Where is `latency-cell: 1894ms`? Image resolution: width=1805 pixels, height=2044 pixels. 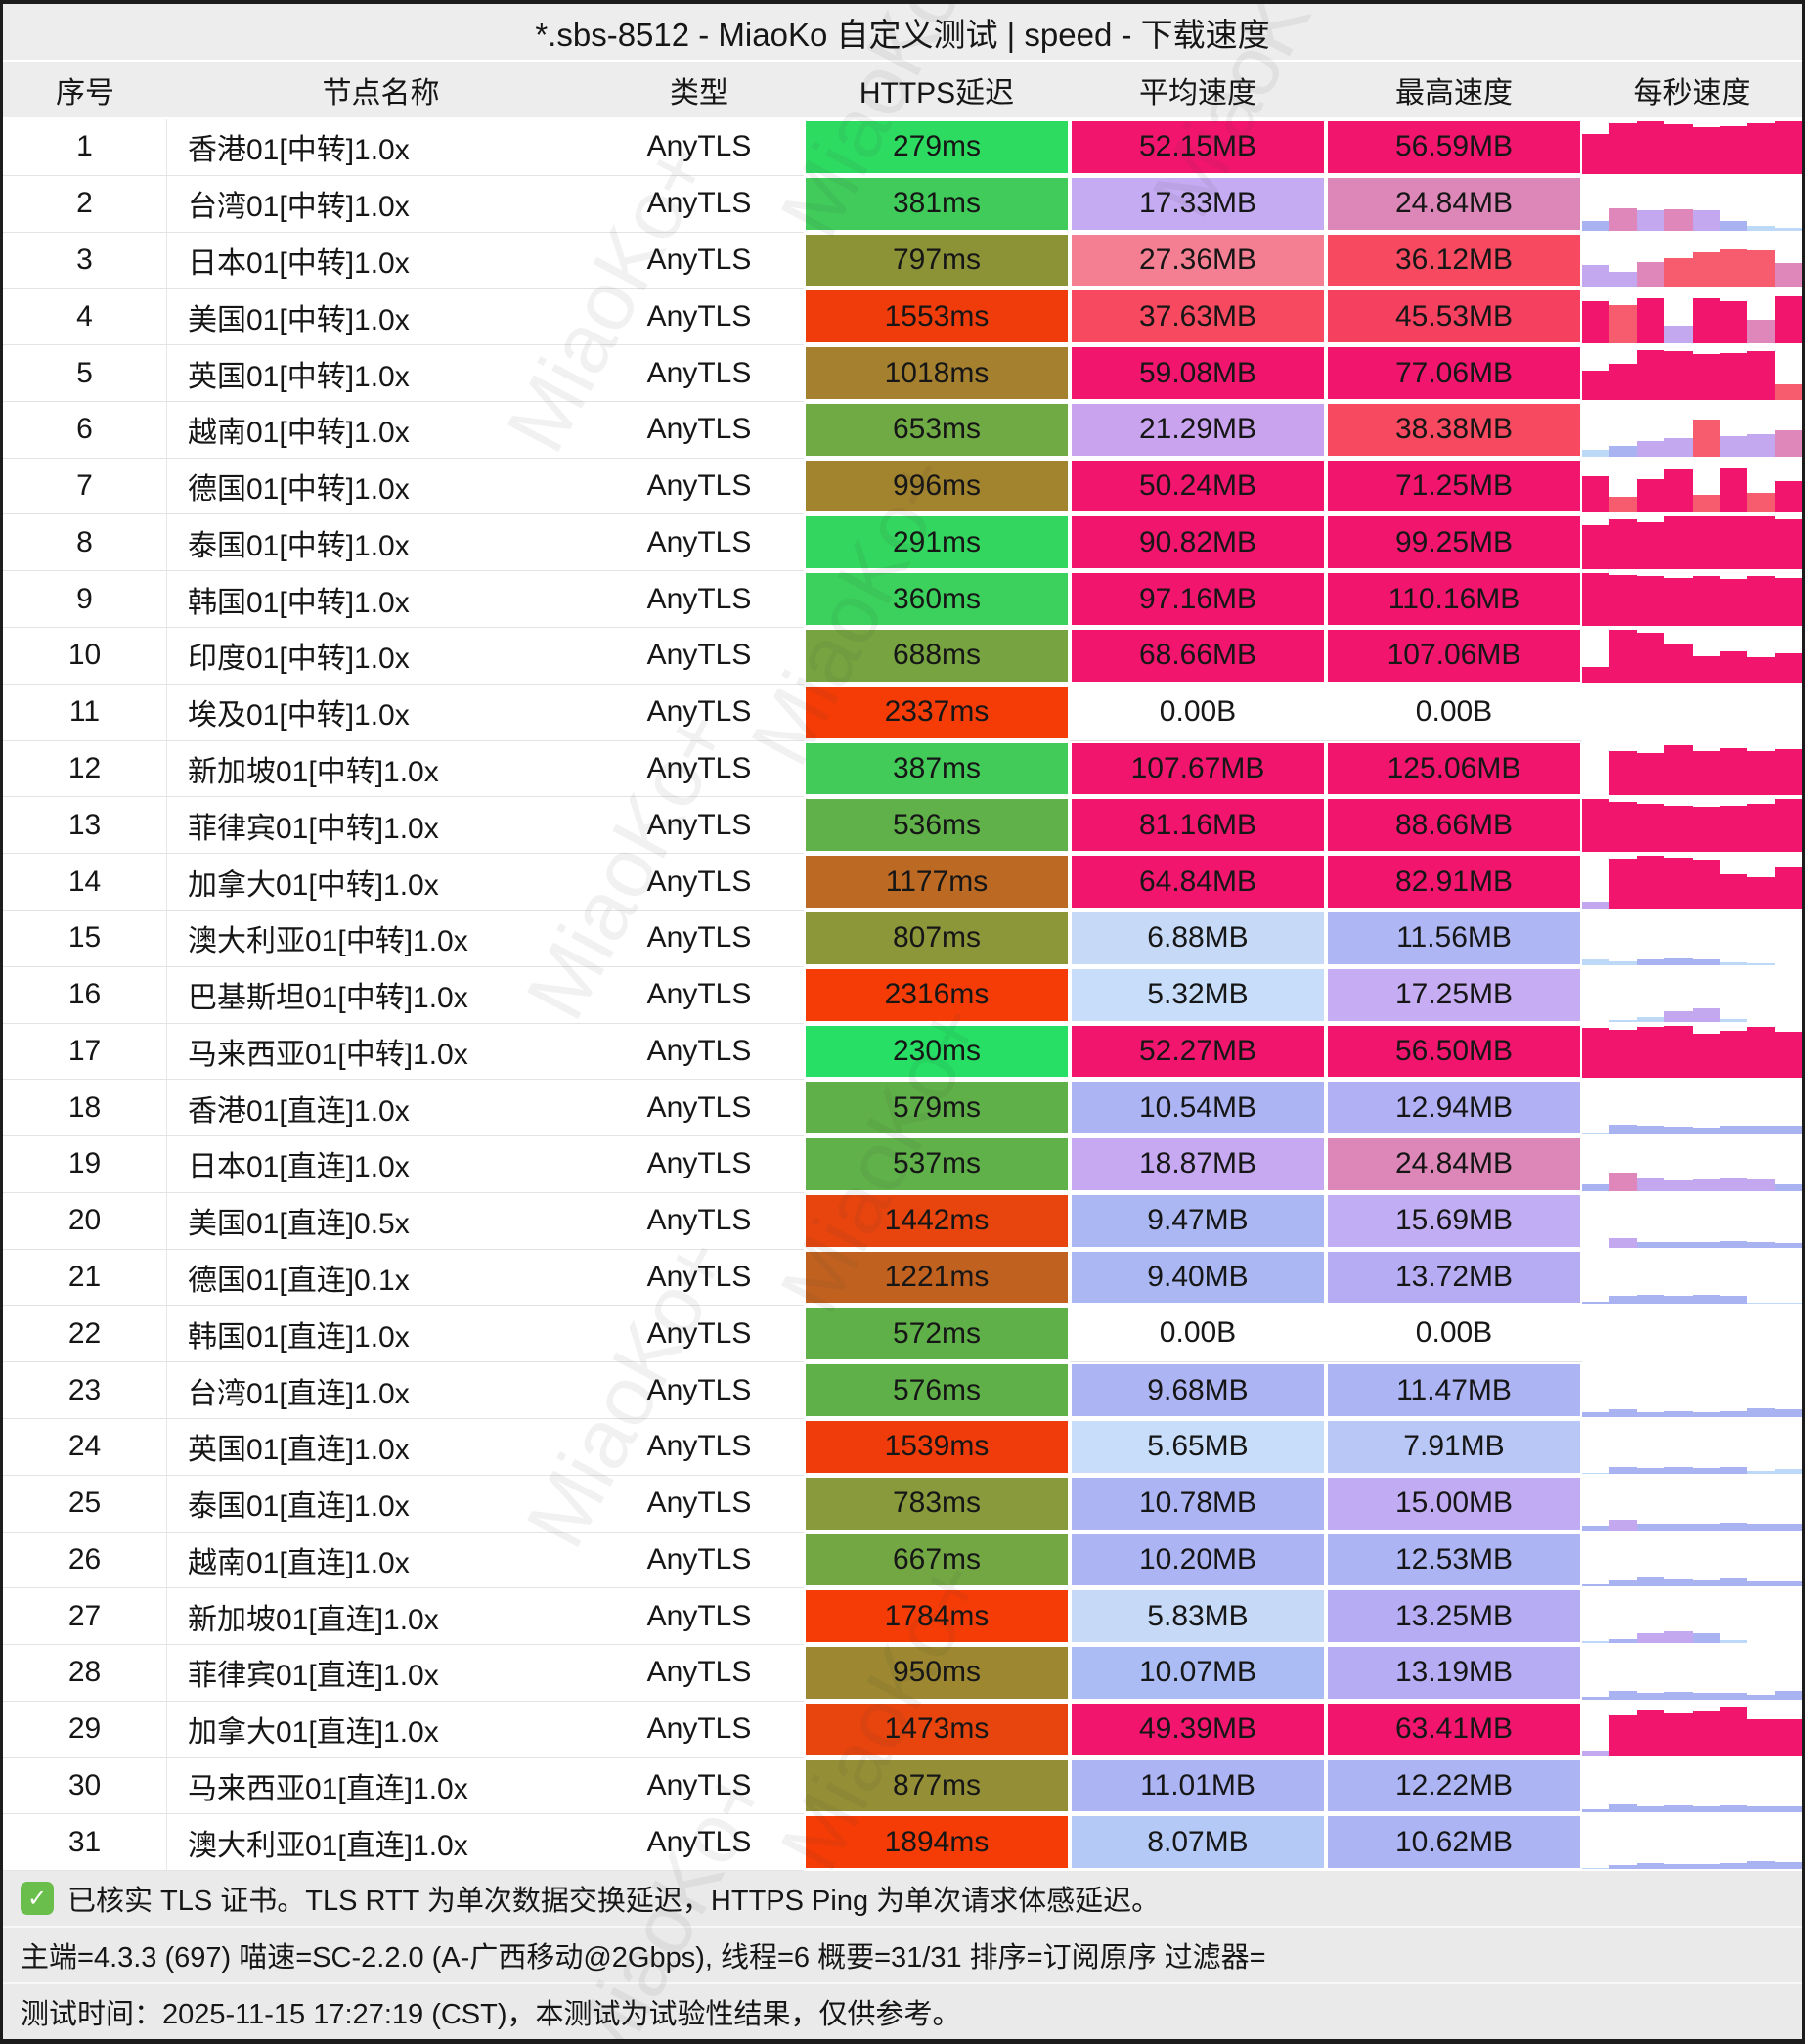
latency-cell: 1894ms is located at coordinates (937, 1842).